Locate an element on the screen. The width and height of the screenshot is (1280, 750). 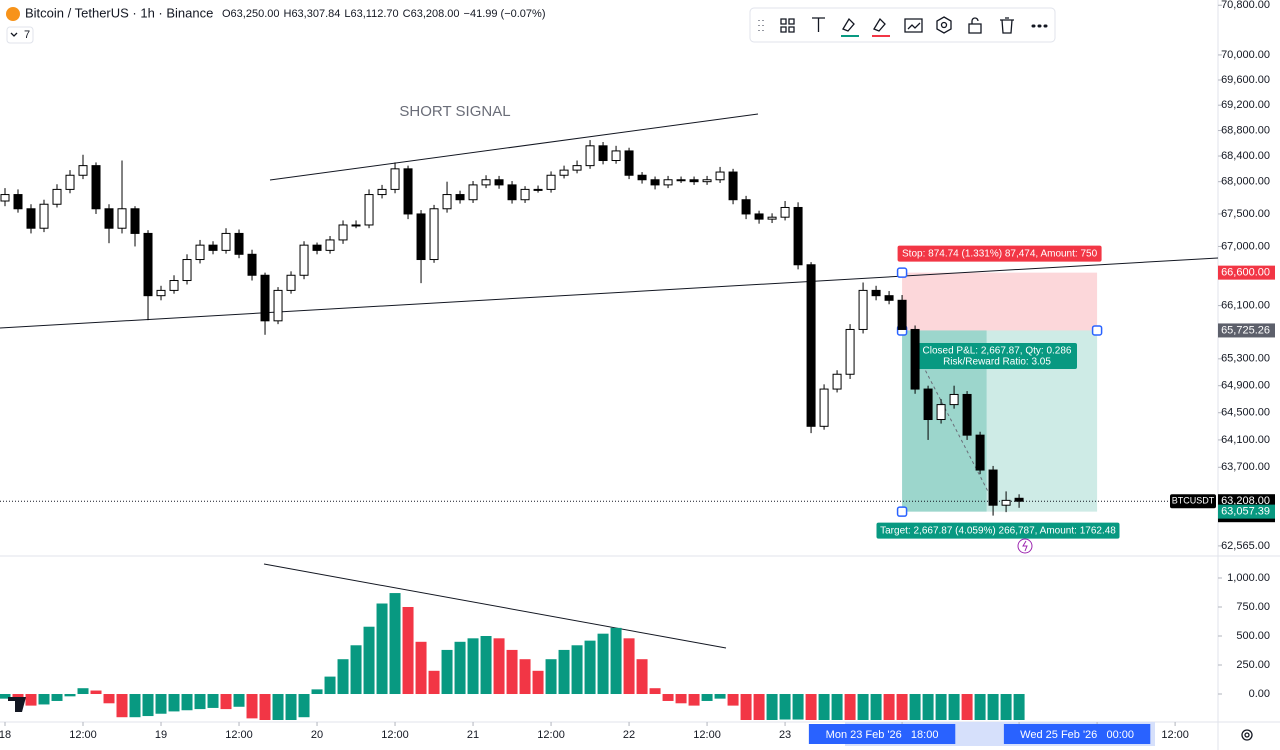
drag-handle is located at coordinates (761, 25).